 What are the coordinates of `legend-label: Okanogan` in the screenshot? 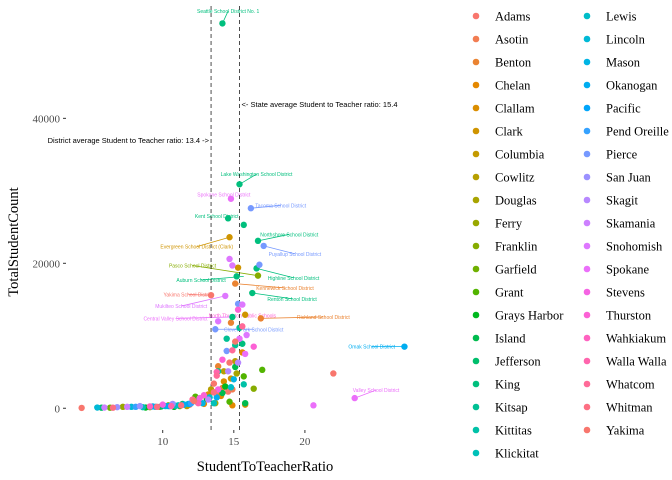 It's located at (632, 86).